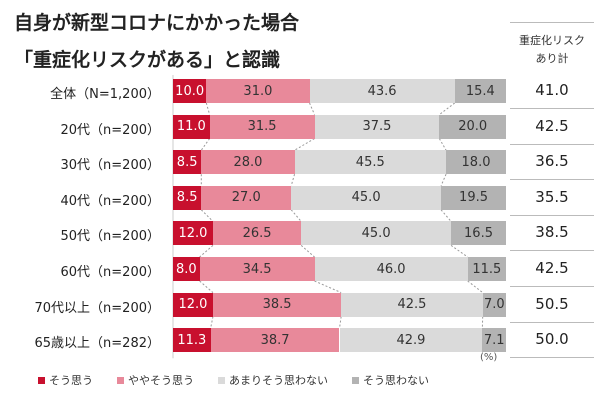  What do you see at coordinates (552, 161) in the screenshot?
I see `summary-value: 36.5` at bounding box center [552, 161].